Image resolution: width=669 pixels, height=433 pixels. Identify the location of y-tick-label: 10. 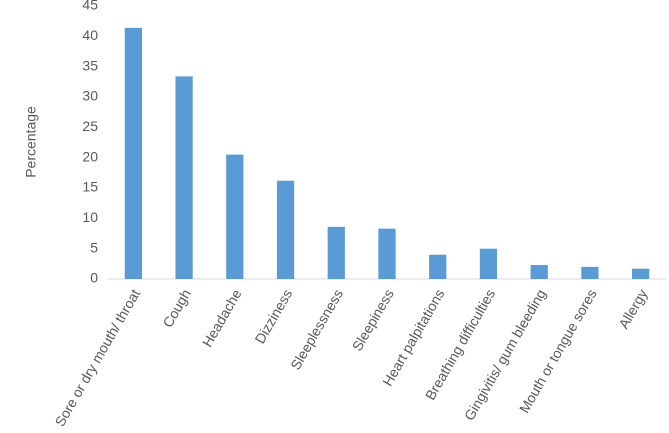
(90, 217).